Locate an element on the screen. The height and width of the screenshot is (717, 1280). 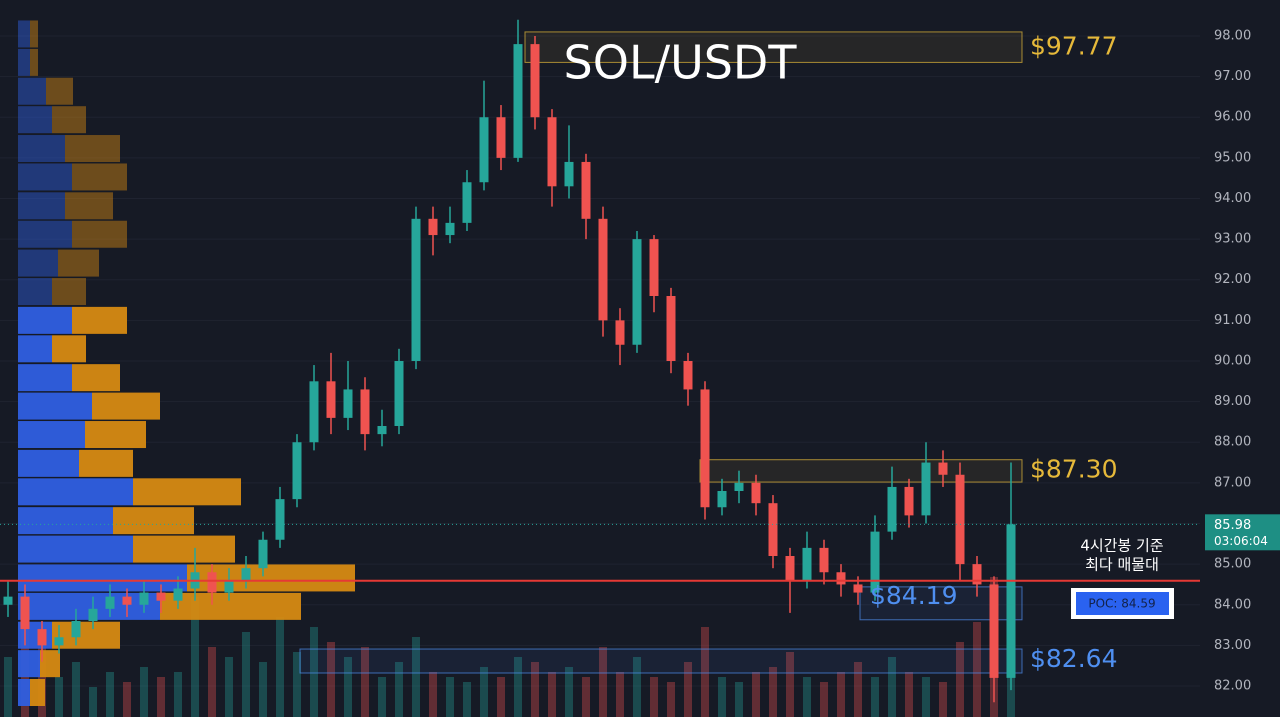
y-tick-label: 98.00 is located at coordinates (1232, 35).